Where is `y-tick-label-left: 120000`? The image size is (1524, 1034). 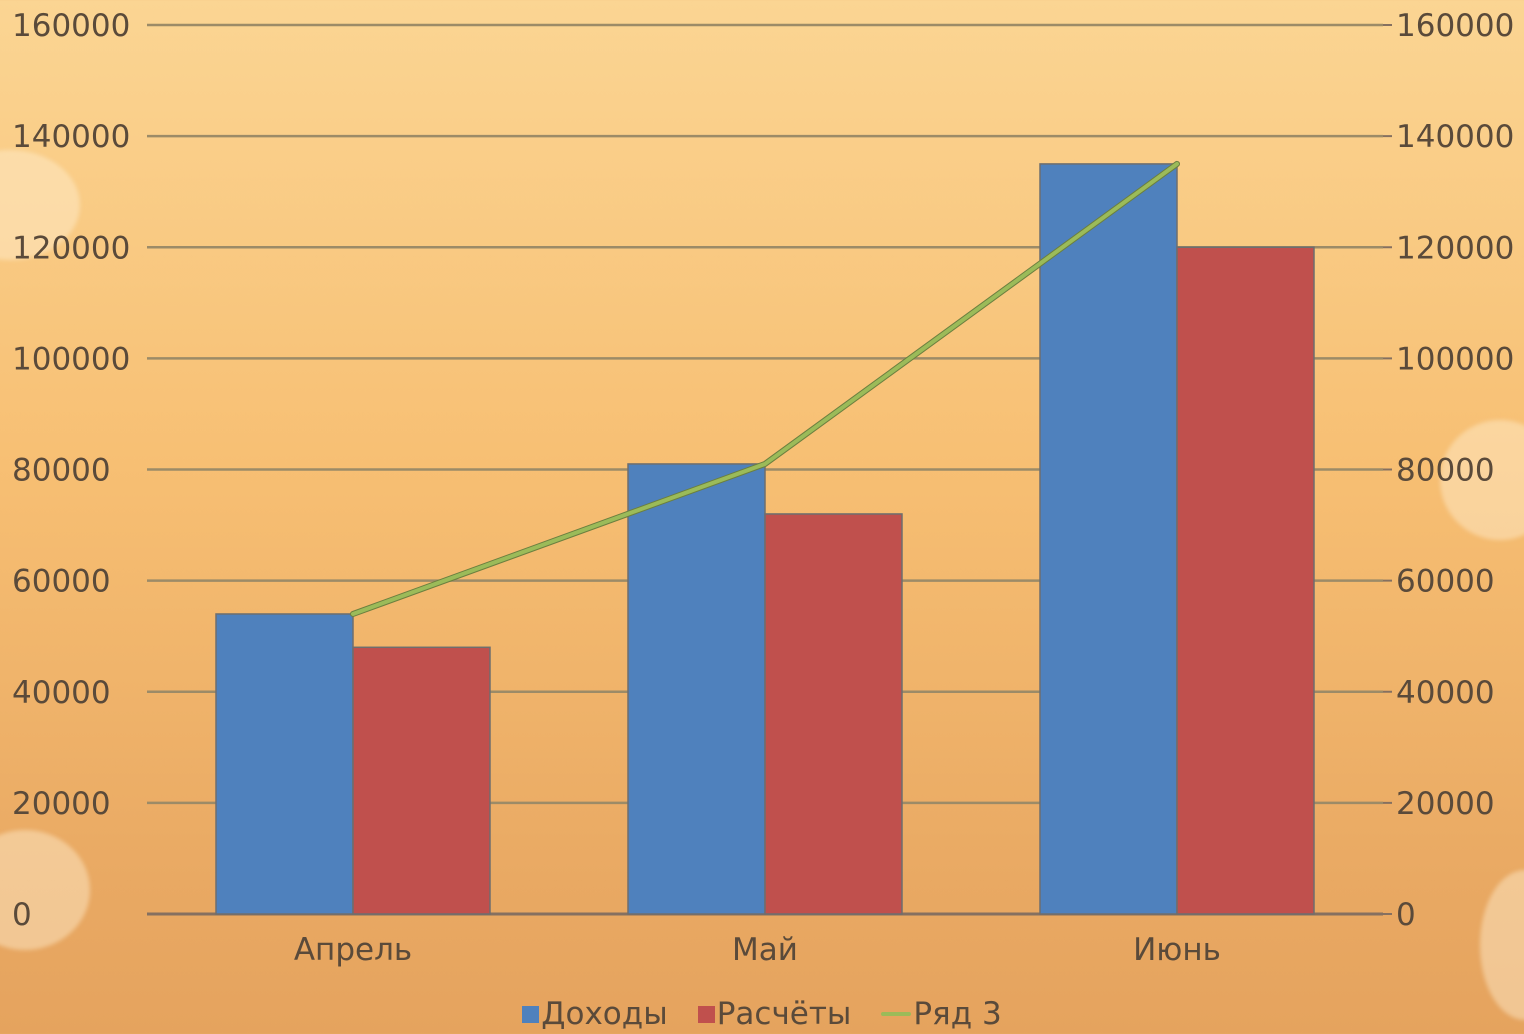
y-tick-label-left: 120000 is located at coordinates (71, 248).